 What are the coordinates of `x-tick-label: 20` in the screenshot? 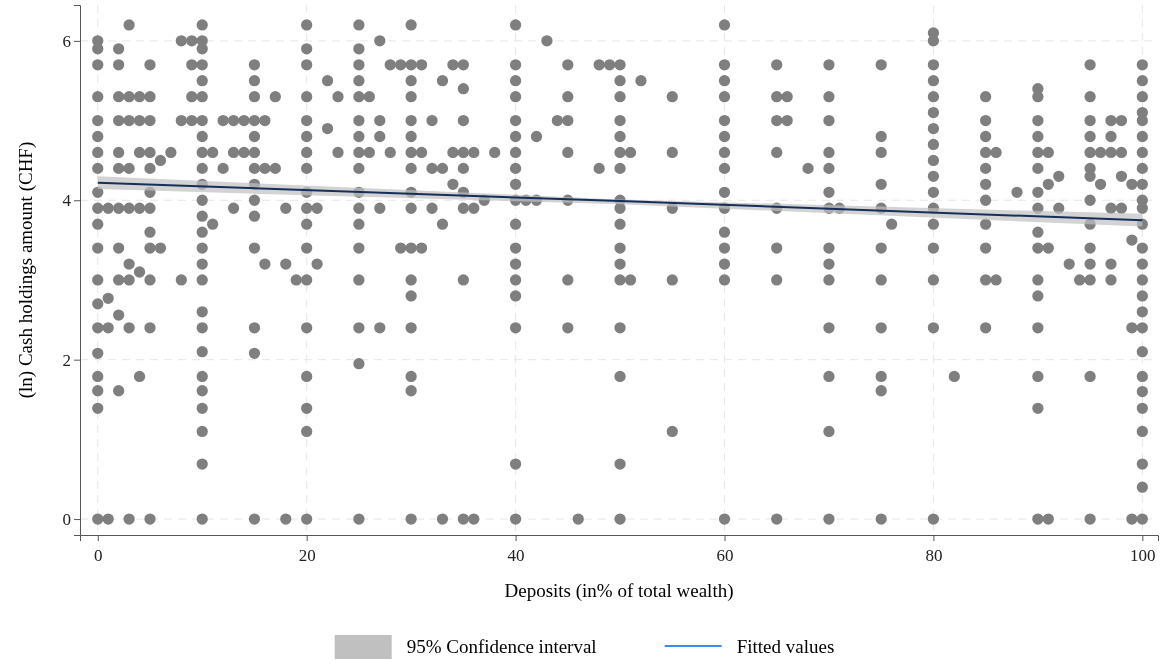 It's located at (307, 555).